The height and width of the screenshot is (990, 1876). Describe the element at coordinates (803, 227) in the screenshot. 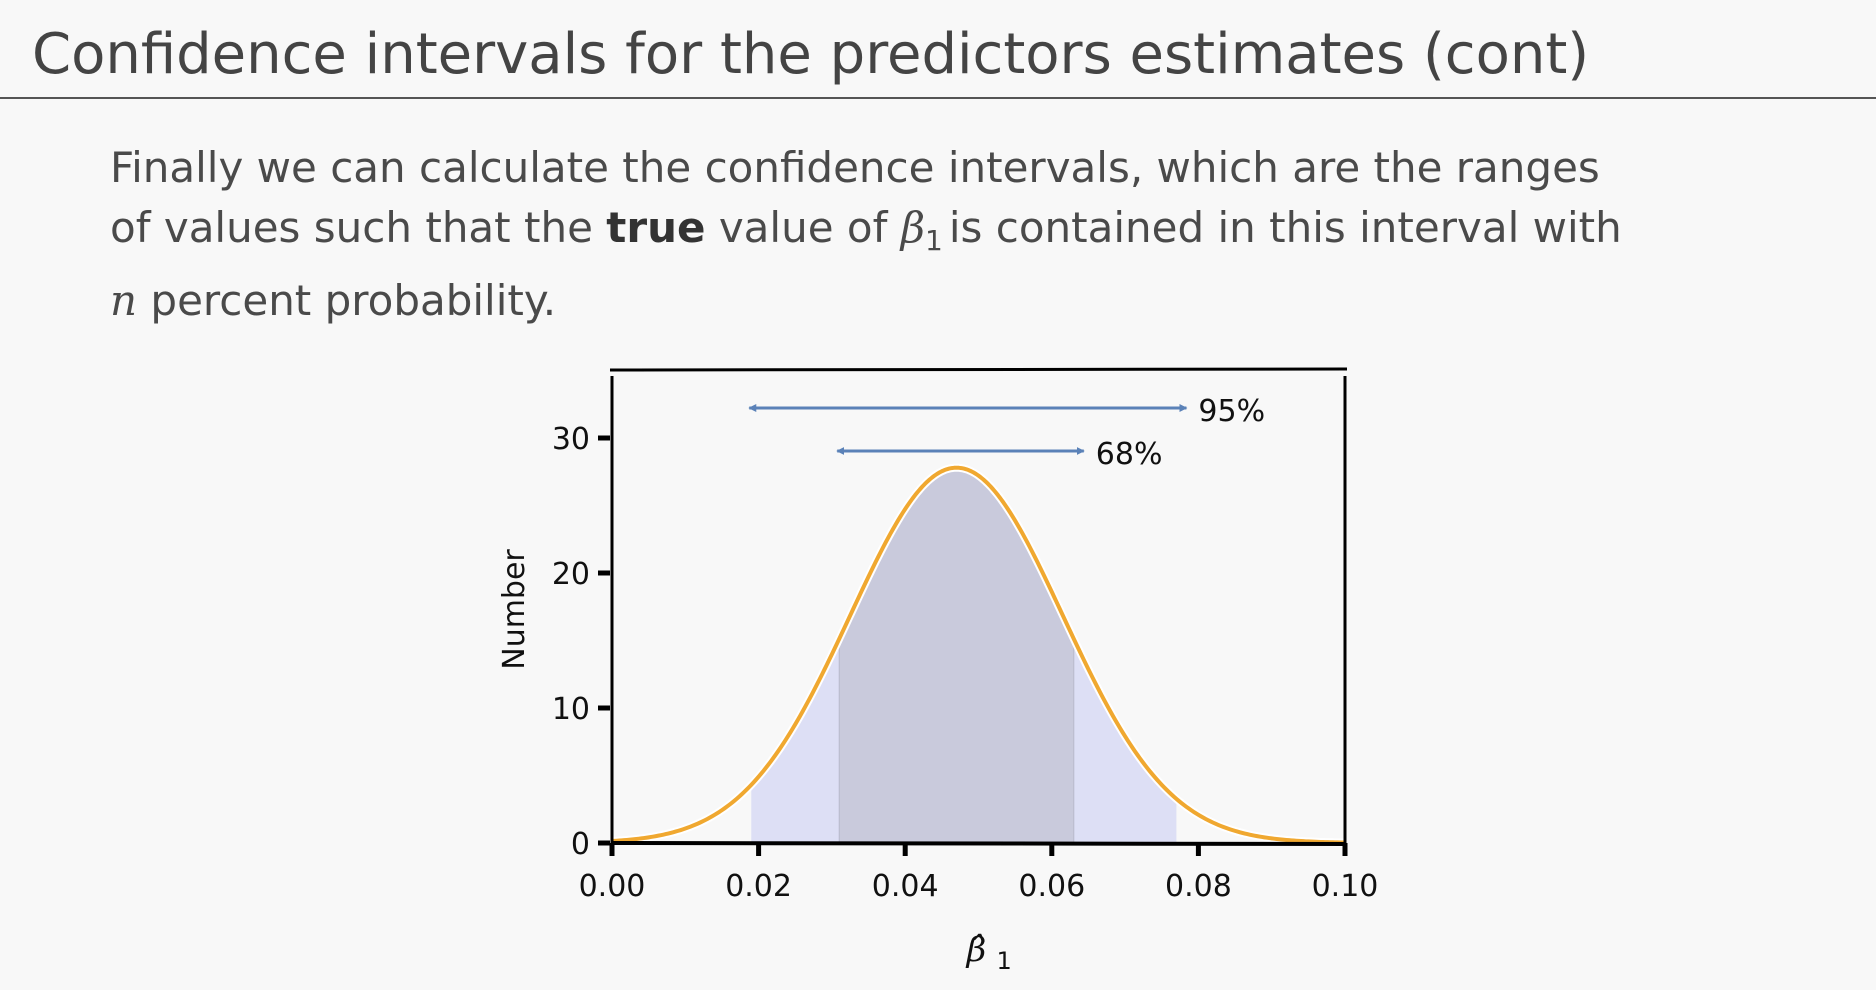

I see `line2-mid: value of` at that location.